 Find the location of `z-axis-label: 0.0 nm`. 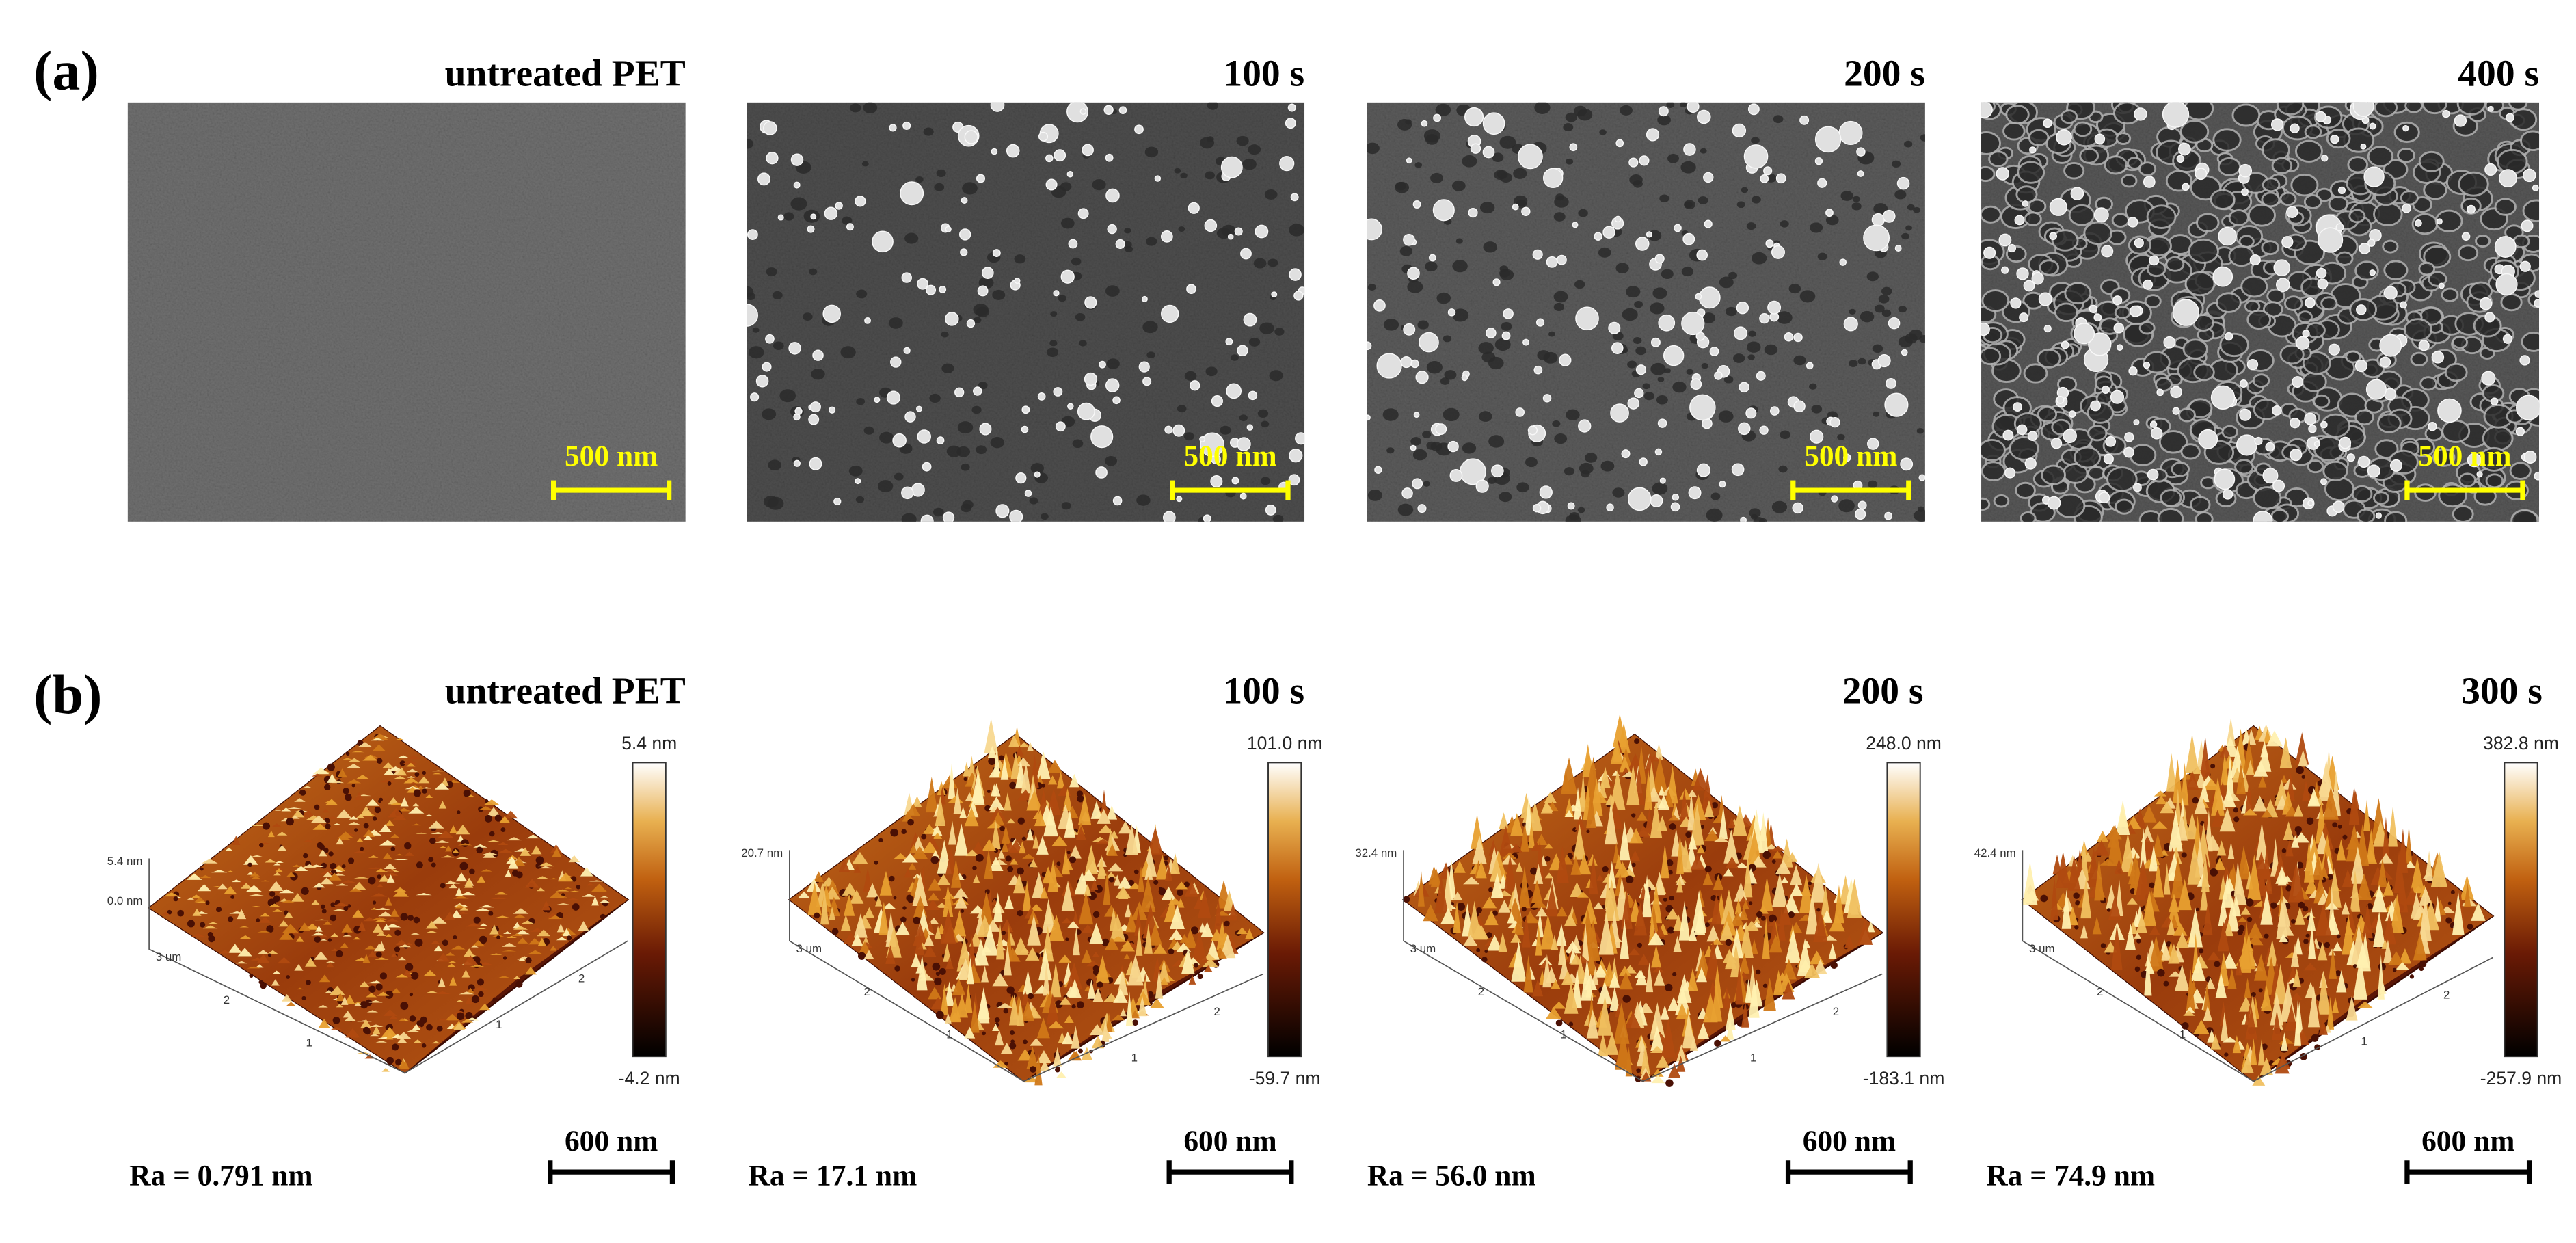

z-axis-label: 0.0 nm is located at coordinates (125, 901).